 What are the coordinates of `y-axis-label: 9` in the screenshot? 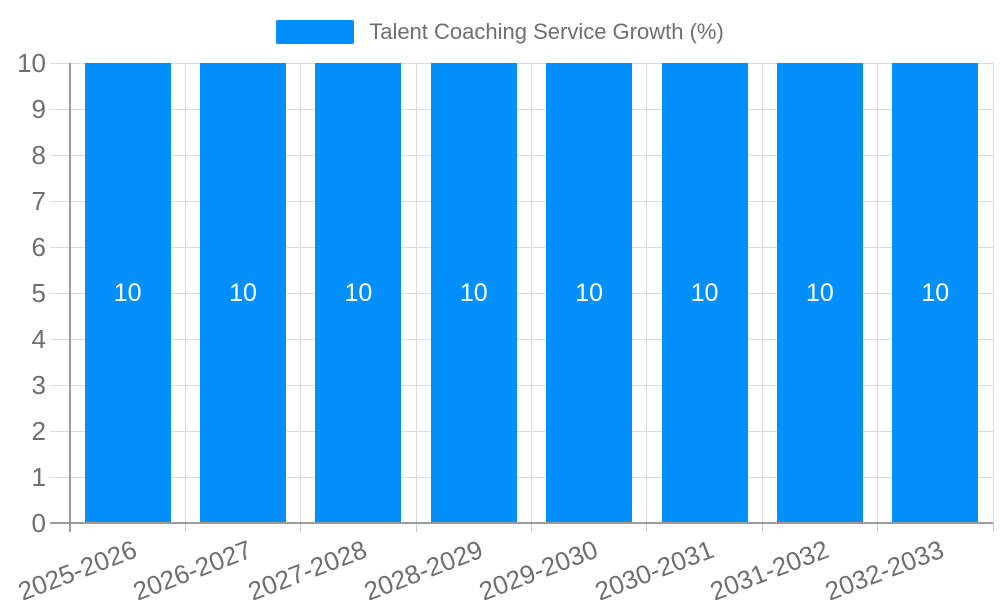 It's located at (38, 109).